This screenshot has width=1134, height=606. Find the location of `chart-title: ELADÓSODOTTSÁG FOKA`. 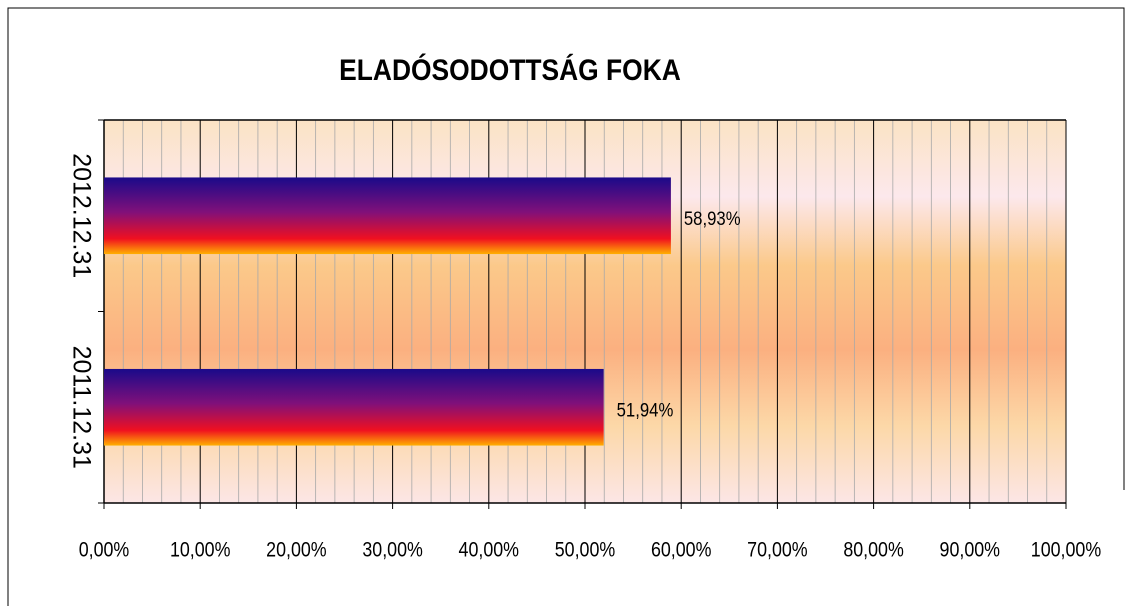

chart-title: ELADÓSODOTTSÁG FOKA is located at coordinates (510, 69).